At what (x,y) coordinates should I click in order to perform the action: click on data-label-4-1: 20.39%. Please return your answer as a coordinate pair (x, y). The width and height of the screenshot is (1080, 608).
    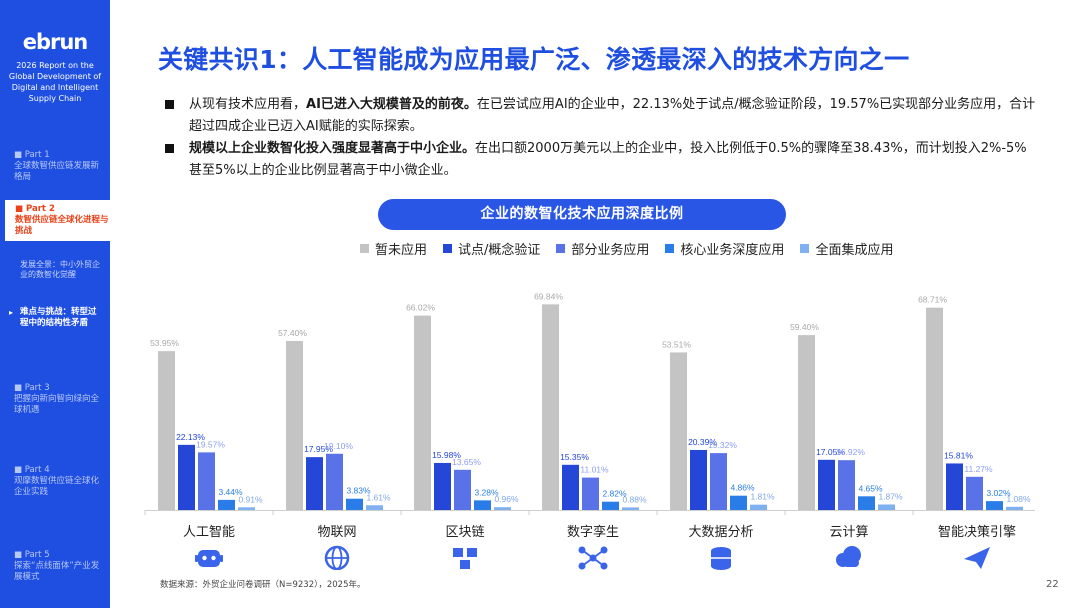
    Looking at the image, I should click on (702, 442).